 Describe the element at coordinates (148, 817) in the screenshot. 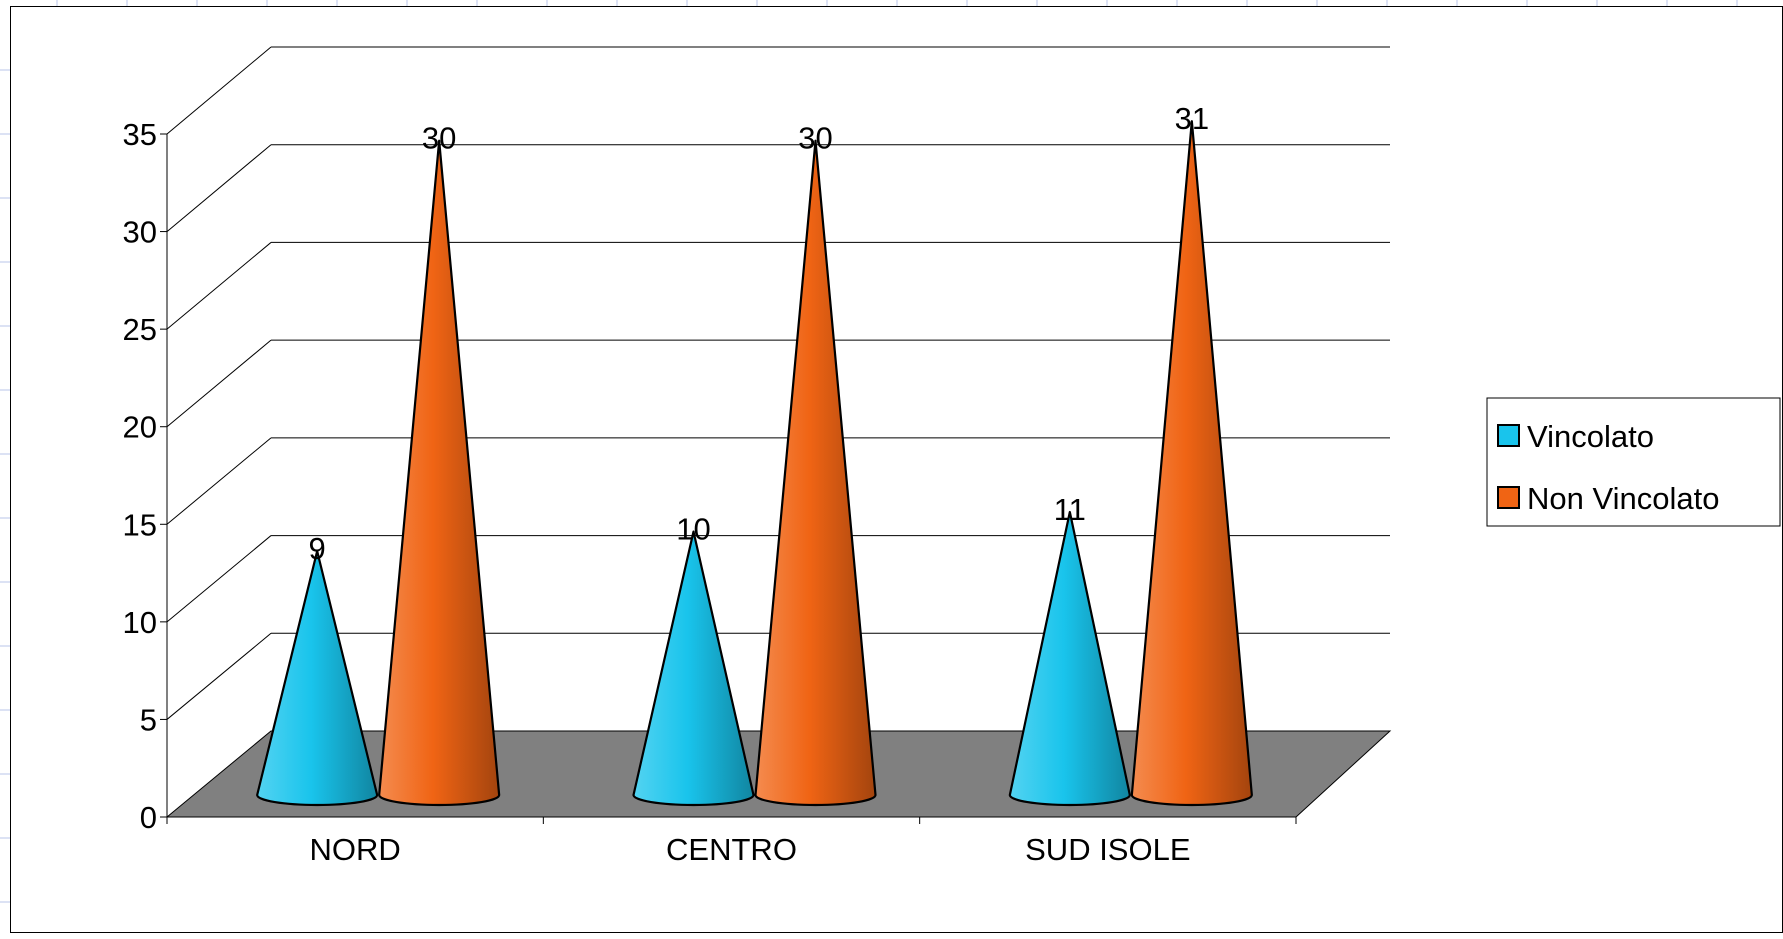

I see `y-tick-label: 0` at that location.